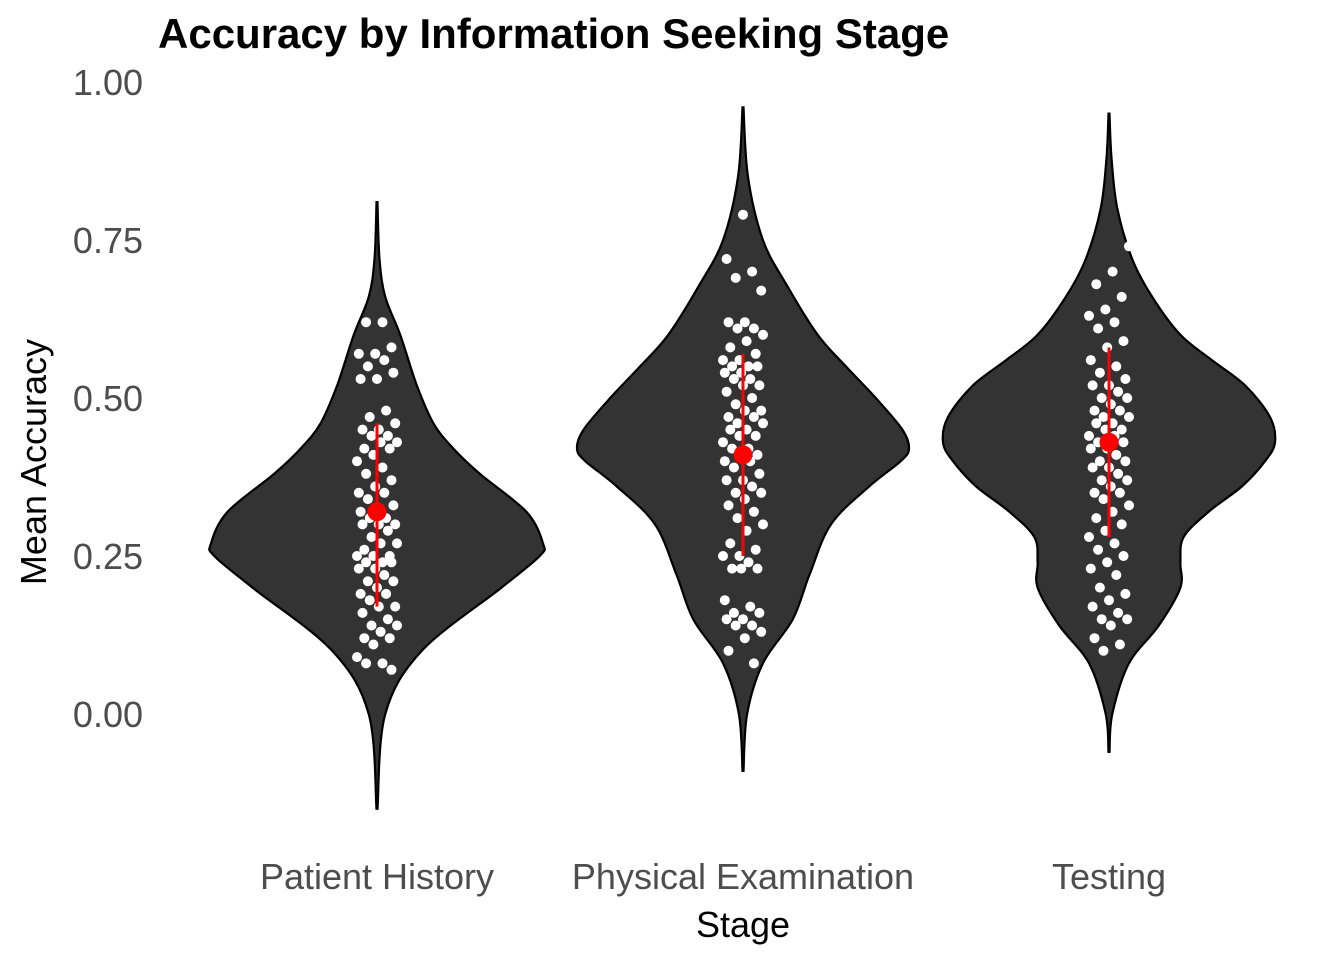 The height and width of the screenshot is (960, 1344). Describe the element at coordinates (377, 876) in the screenshot. I see `x-tick-label: Patient History` at that location.